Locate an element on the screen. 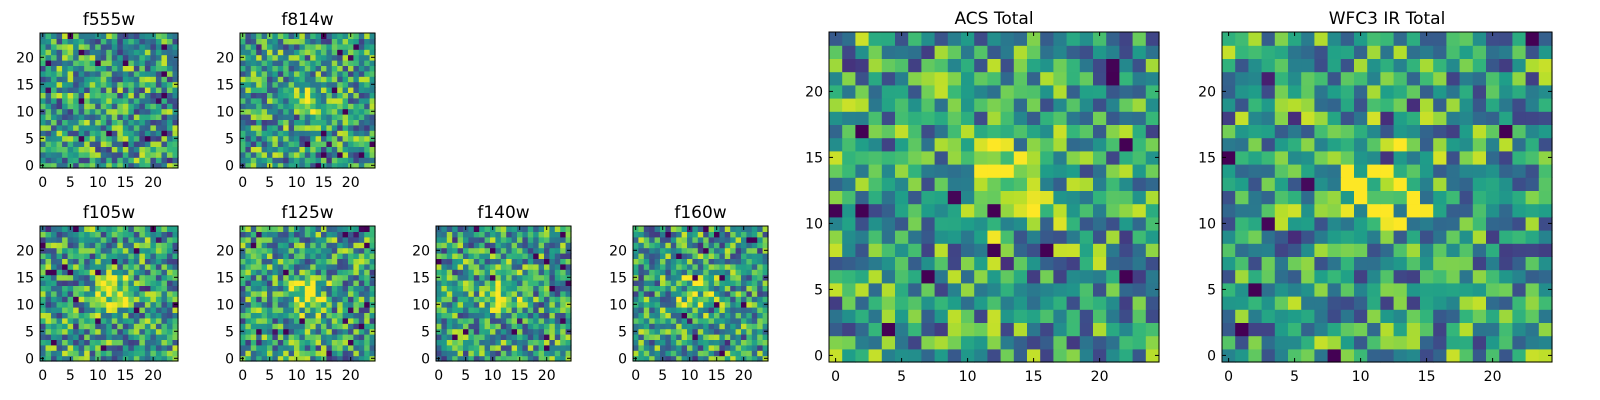 This screenshot has width=1600, height=400. x-tick-label: 20 is located at coordinates (153, 376).